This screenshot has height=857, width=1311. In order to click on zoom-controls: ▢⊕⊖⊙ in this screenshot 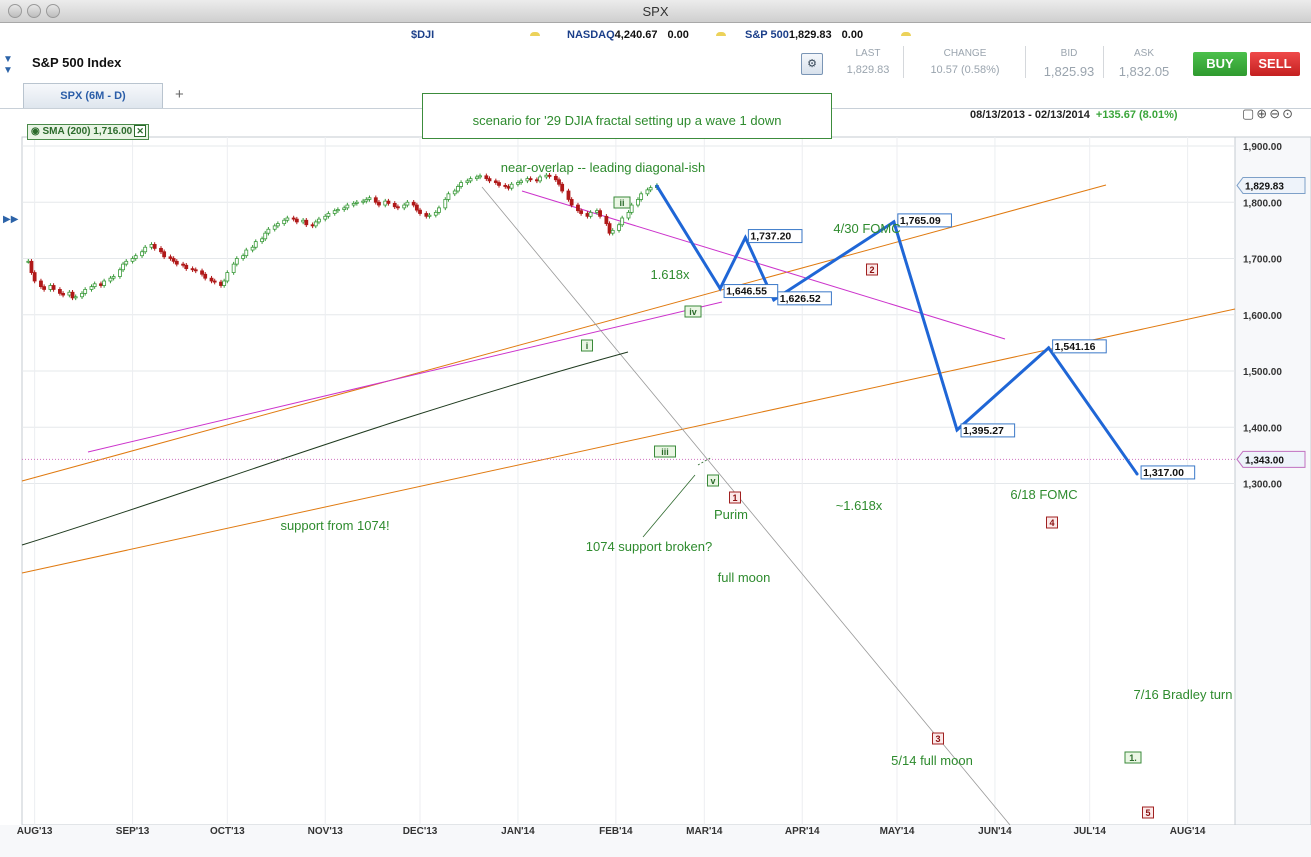, I will do `click(1268, 114)`.